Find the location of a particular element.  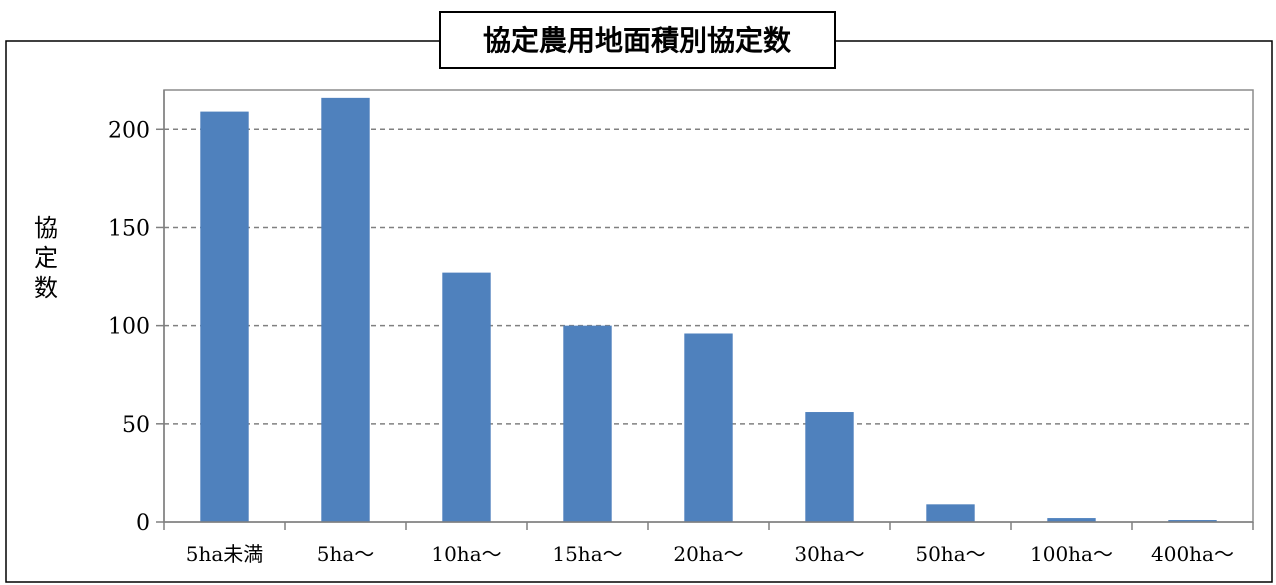

x-tick-label: 100ha～ is located at coordinates (1071, 554).